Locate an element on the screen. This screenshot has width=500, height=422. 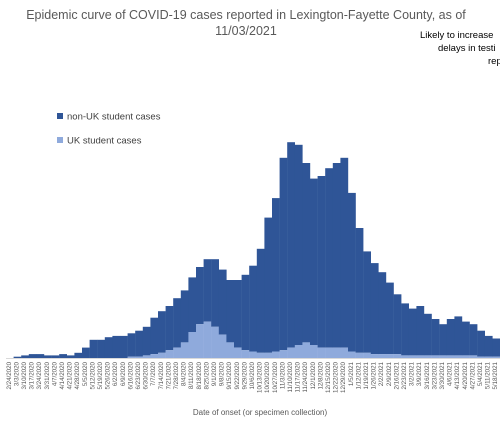
x-tick-label: 4/28/2020 is located at coordinates (77, 375).